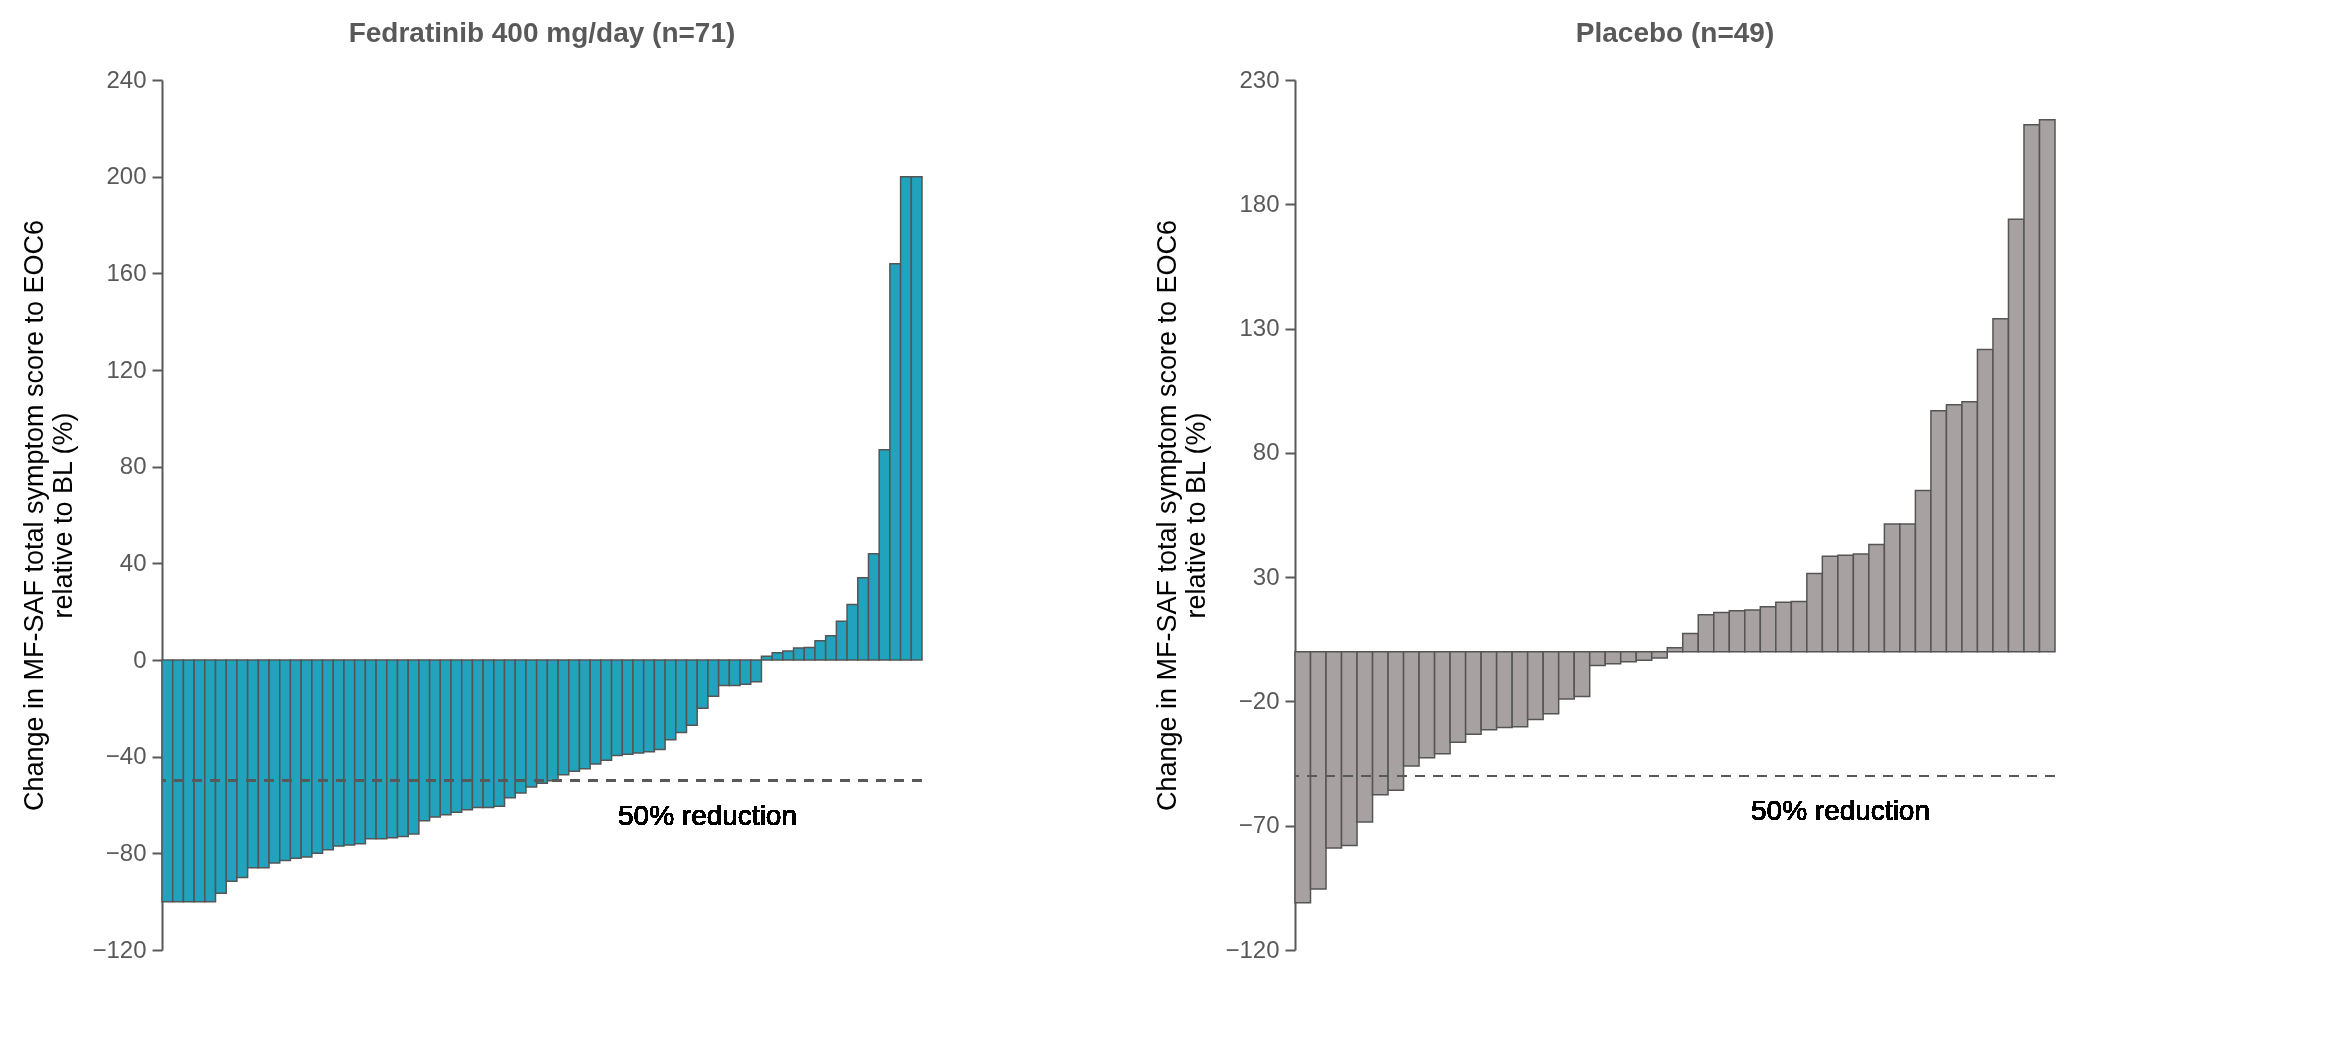  I want to click on y-tick-label: −40, so click(126, 756).